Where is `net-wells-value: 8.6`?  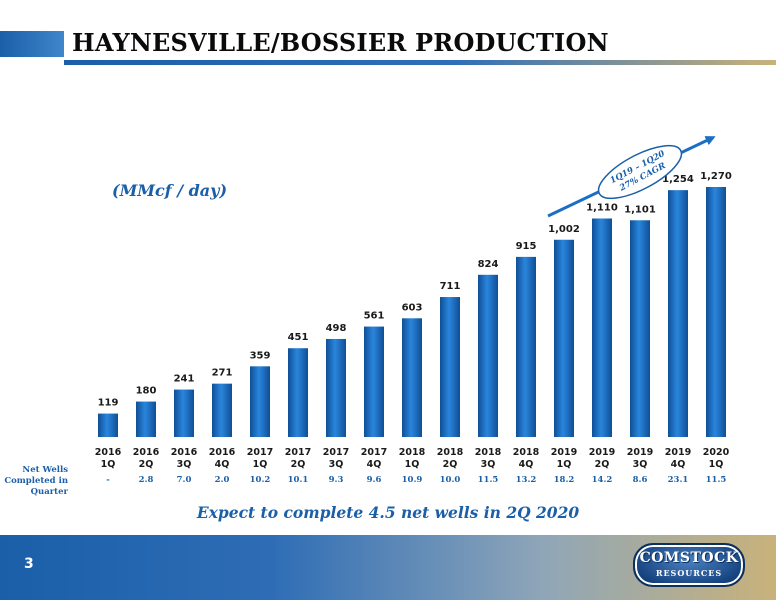 net-wells-value: 8.6 is located at coordinates (640, 480).